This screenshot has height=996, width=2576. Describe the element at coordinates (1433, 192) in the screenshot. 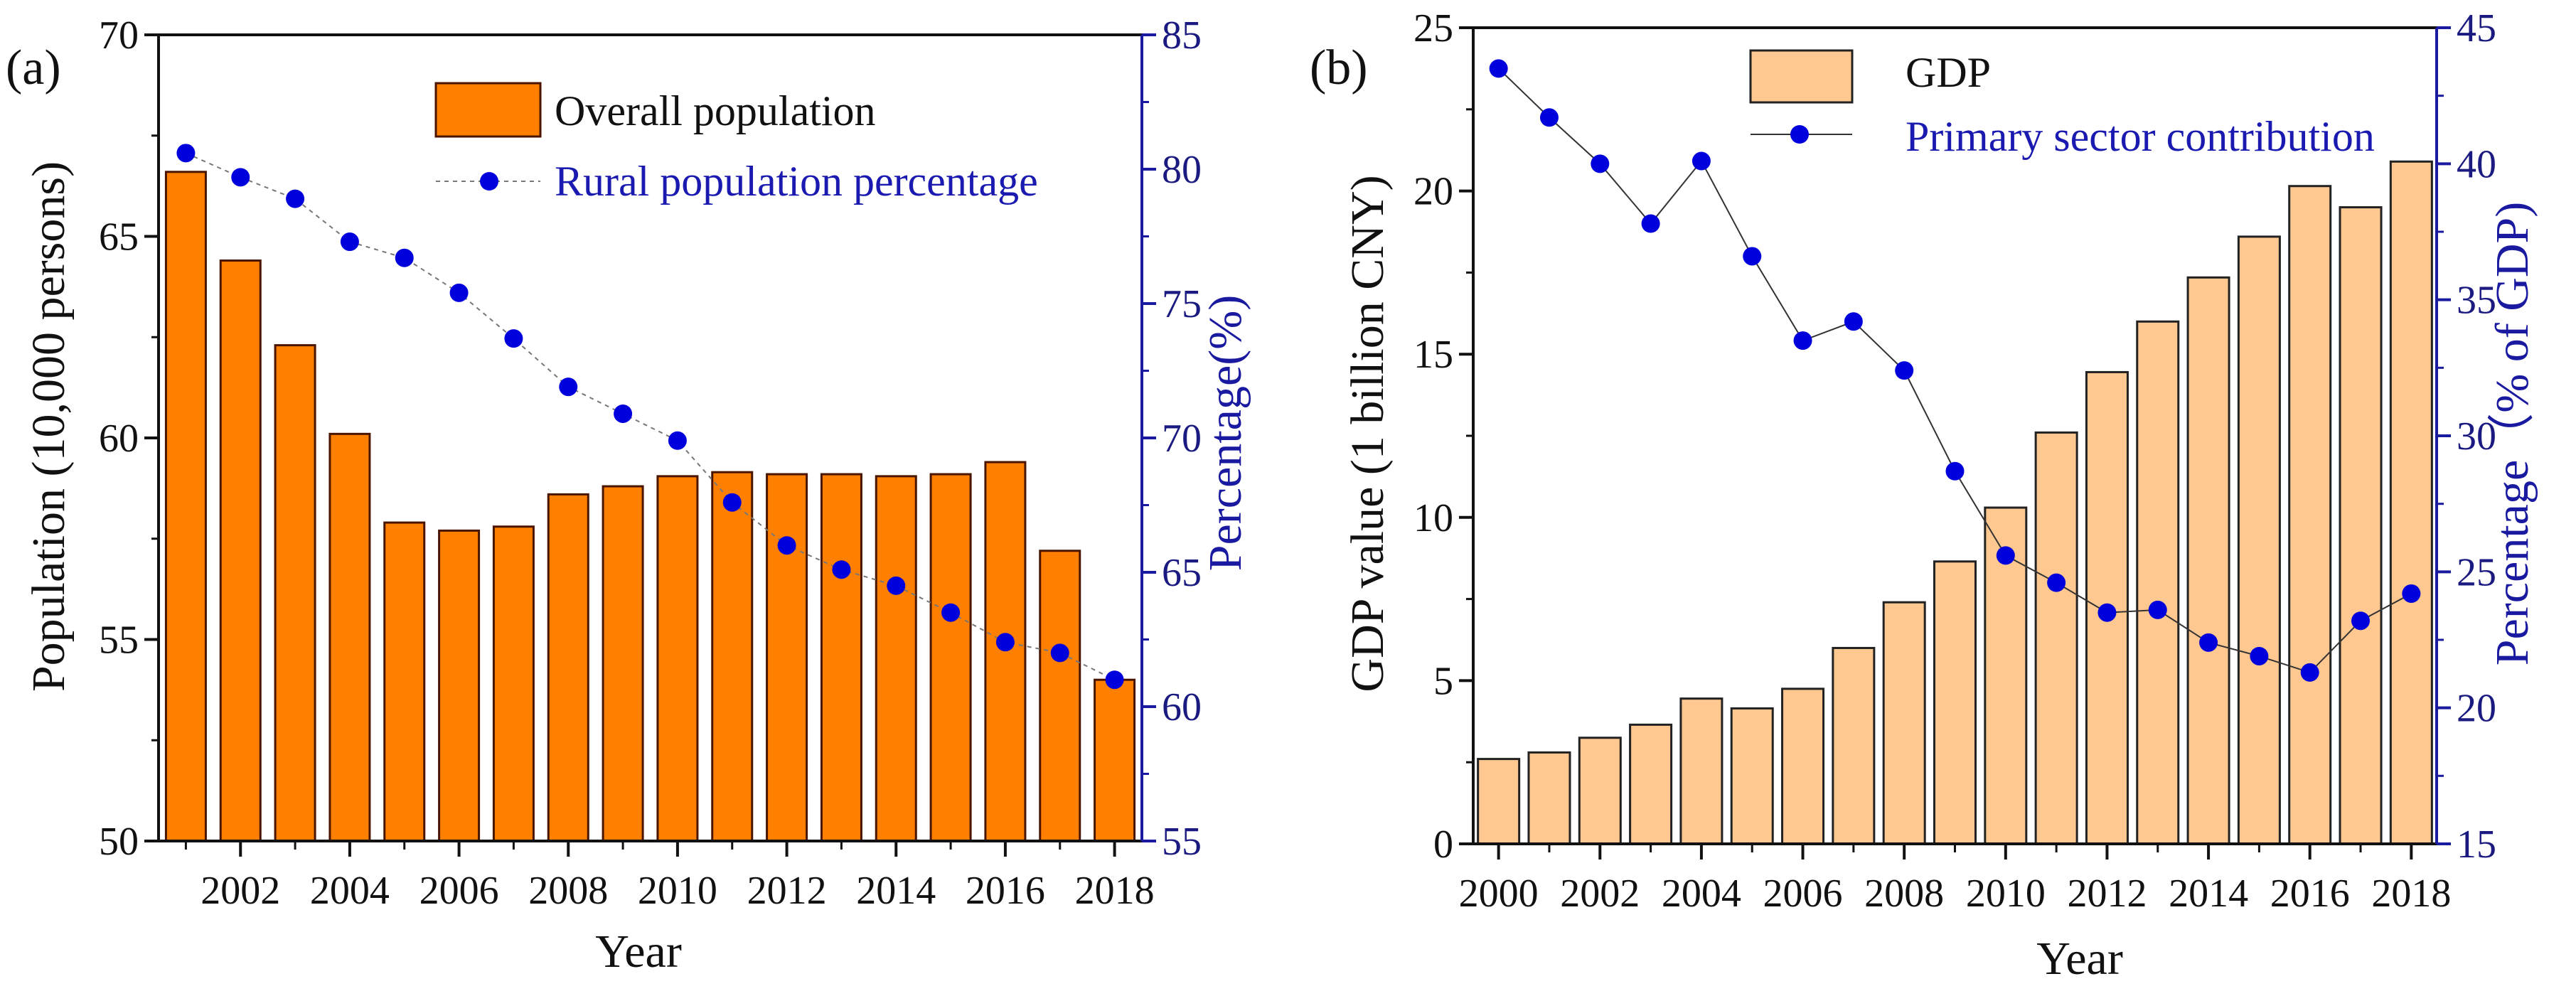

I see `y-tick-label: 20` at that location.